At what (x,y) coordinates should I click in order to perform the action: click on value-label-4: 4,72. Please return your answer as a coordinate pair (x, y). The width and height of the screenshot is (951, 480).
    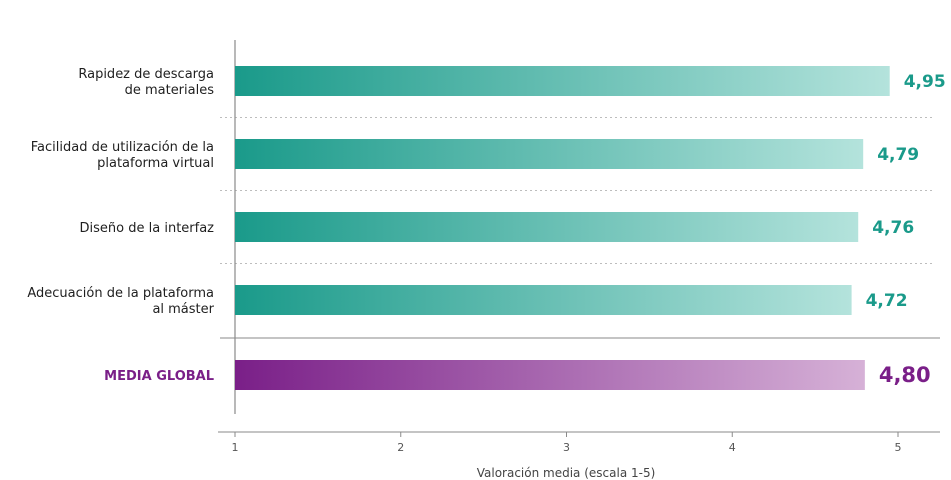
    Looking at the image, I should click on (887, 301).